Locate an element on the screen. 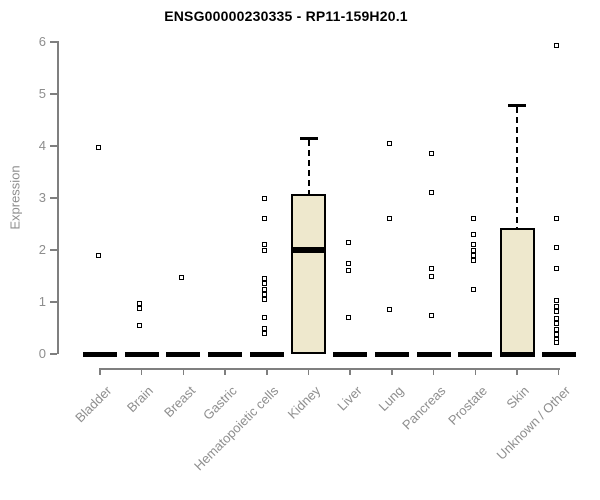  y-tick-label: 1 is located at coordinates (42, 301).